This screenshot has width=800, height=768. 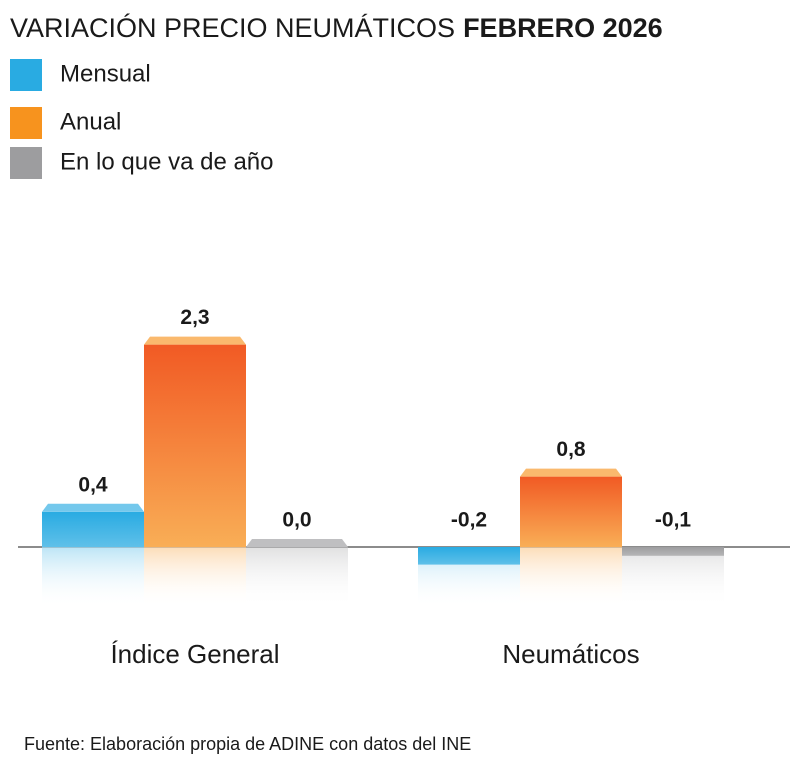 I want to click on legend-label: Anual, so click(x=90, y=121).